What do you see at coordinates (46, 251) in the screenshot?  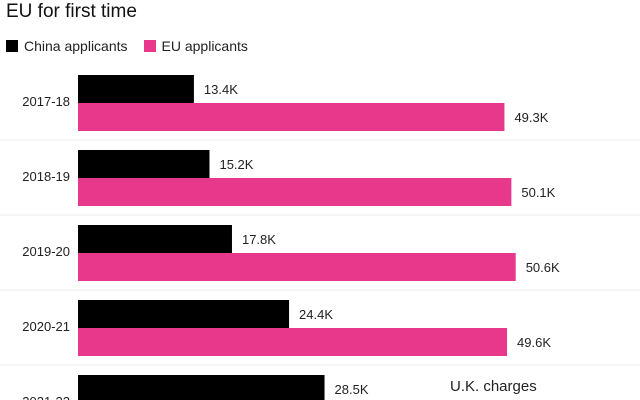 I see `category-label: 2019-20` at bounding box center [46, 251].